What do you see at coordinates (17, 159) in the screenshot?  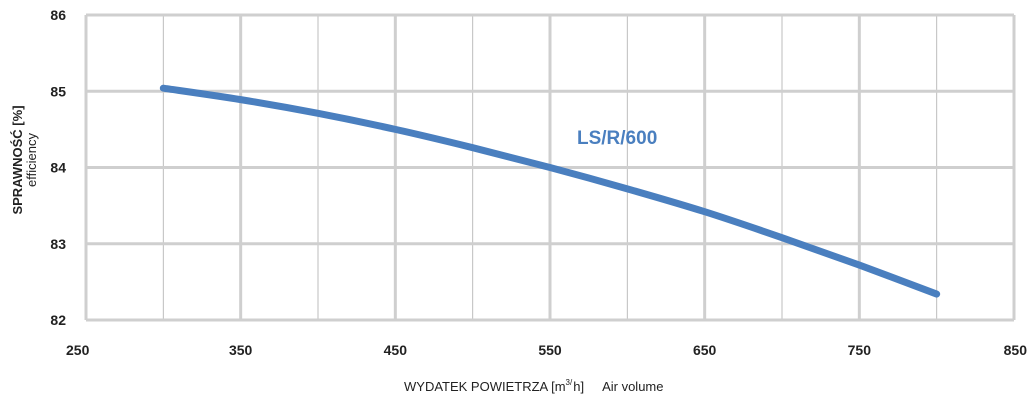 I see `y-axis-title-main: SPRAWNOŚĆ [%]` at bounding box center [17, 159].